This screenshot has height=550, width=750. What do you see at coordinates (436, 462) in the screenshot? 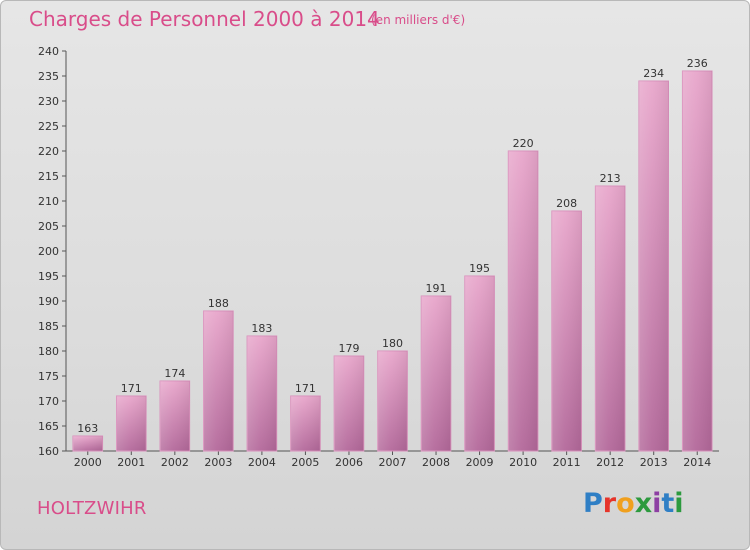
I see `x-tick-label: 2008` at bounding box center [436, 462].